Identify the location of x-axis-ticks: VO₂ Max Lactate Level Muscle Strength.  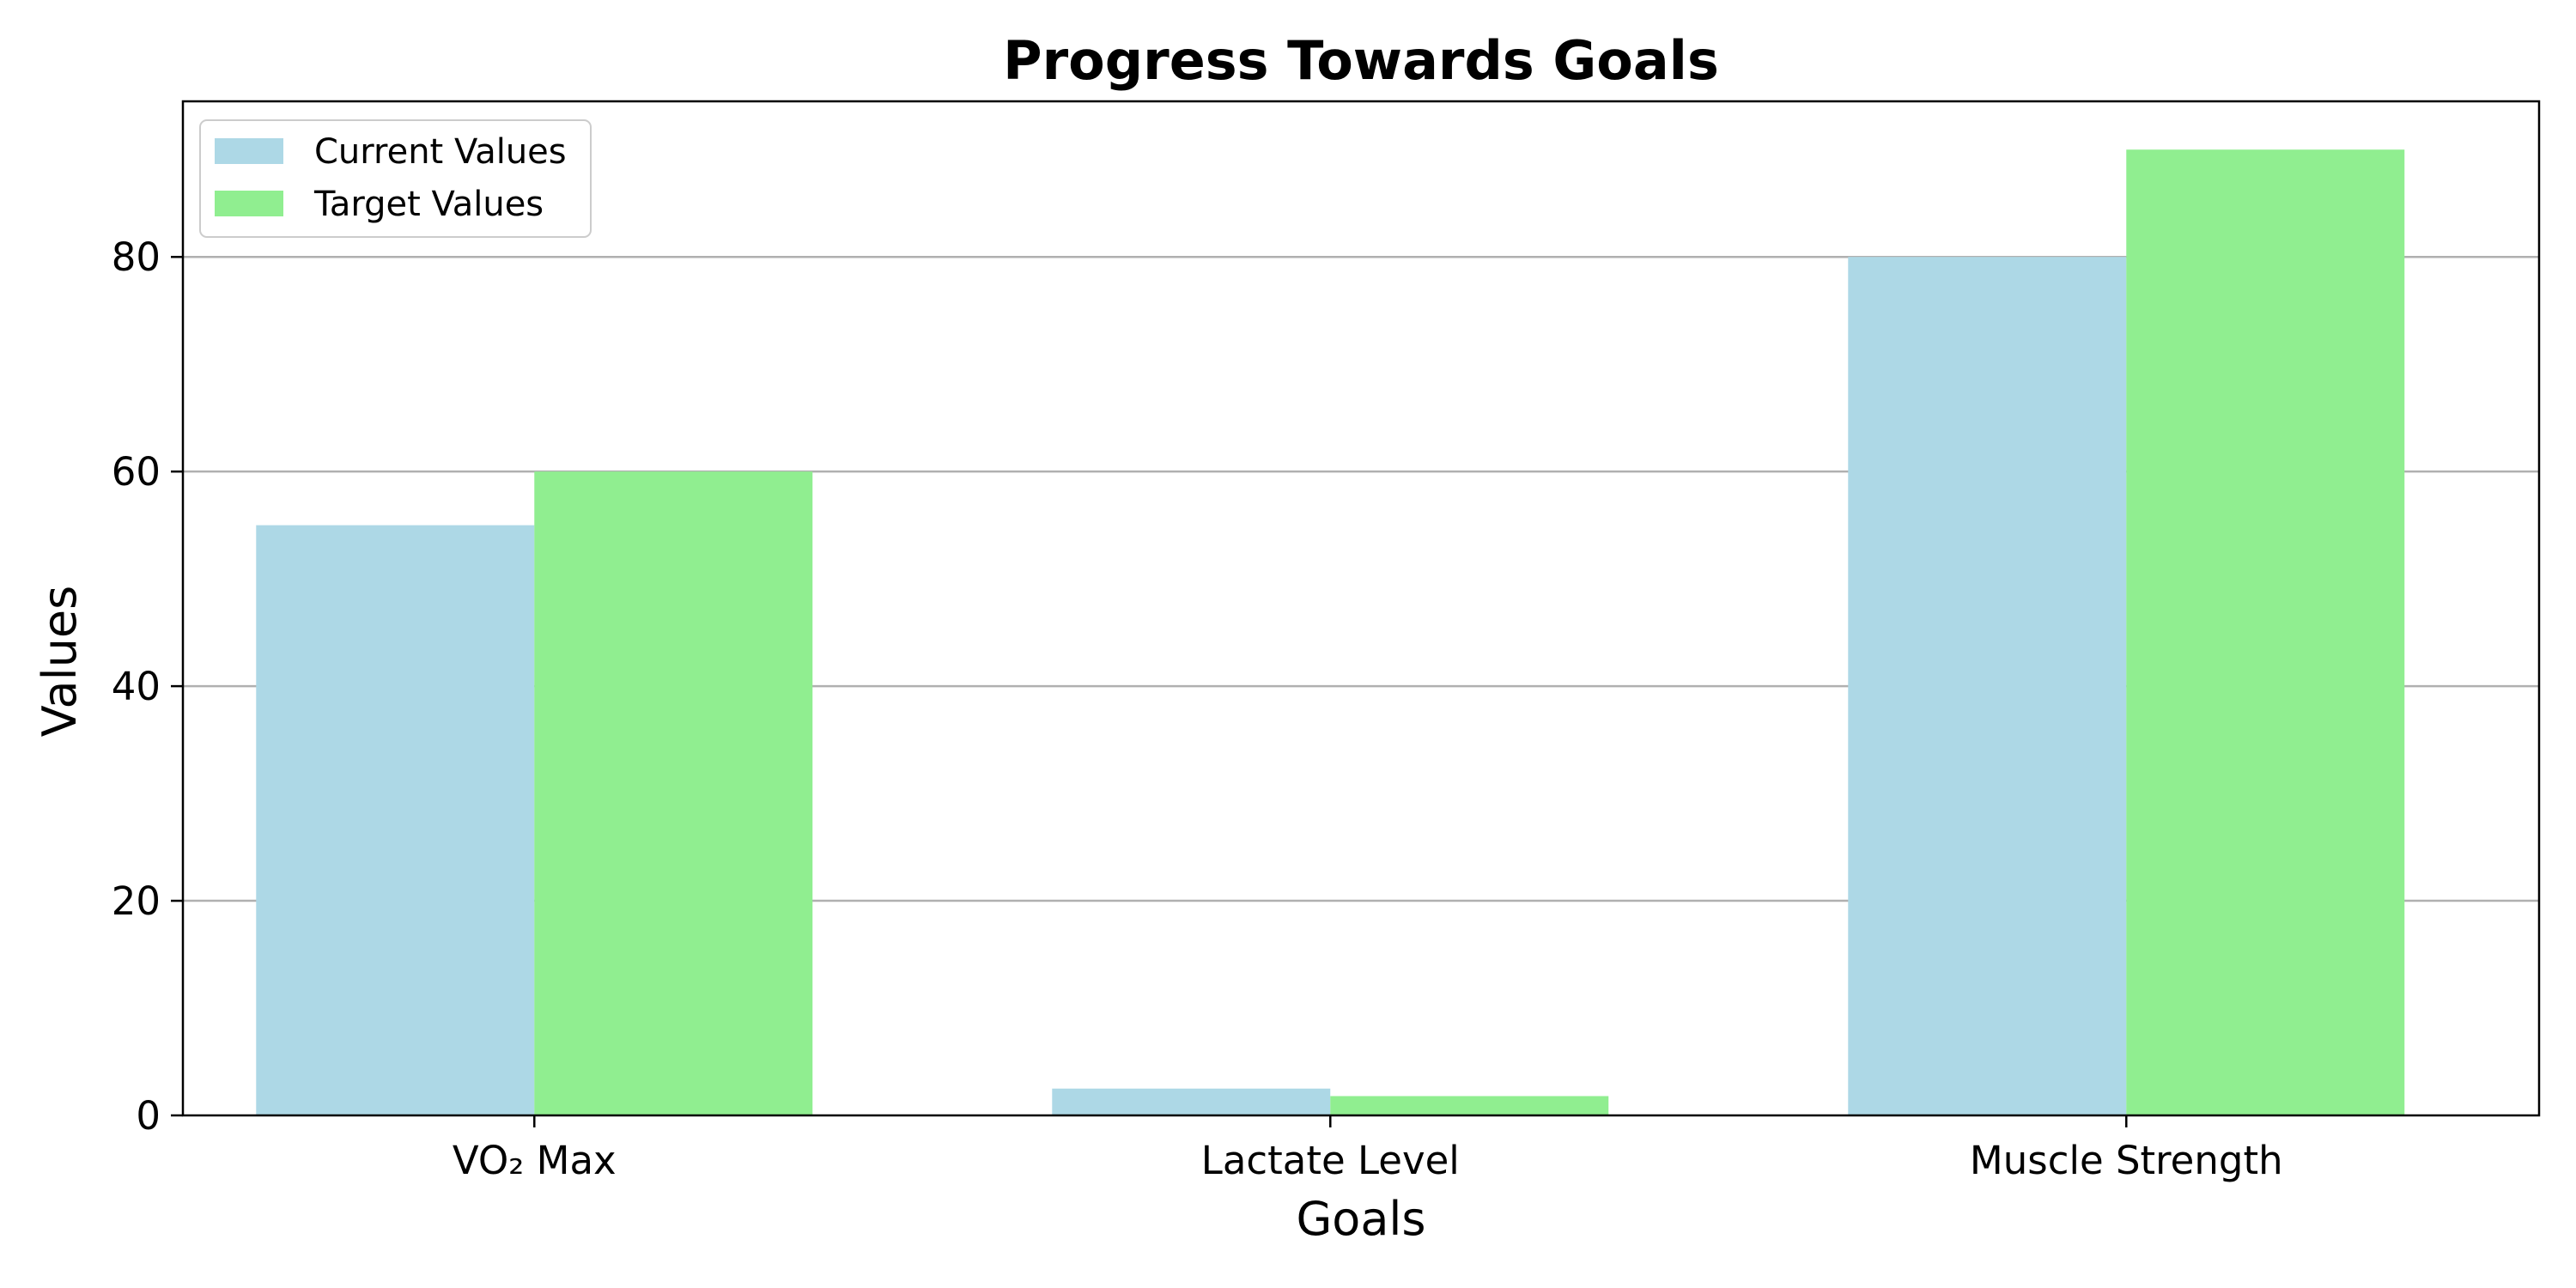
(1368, 1149).